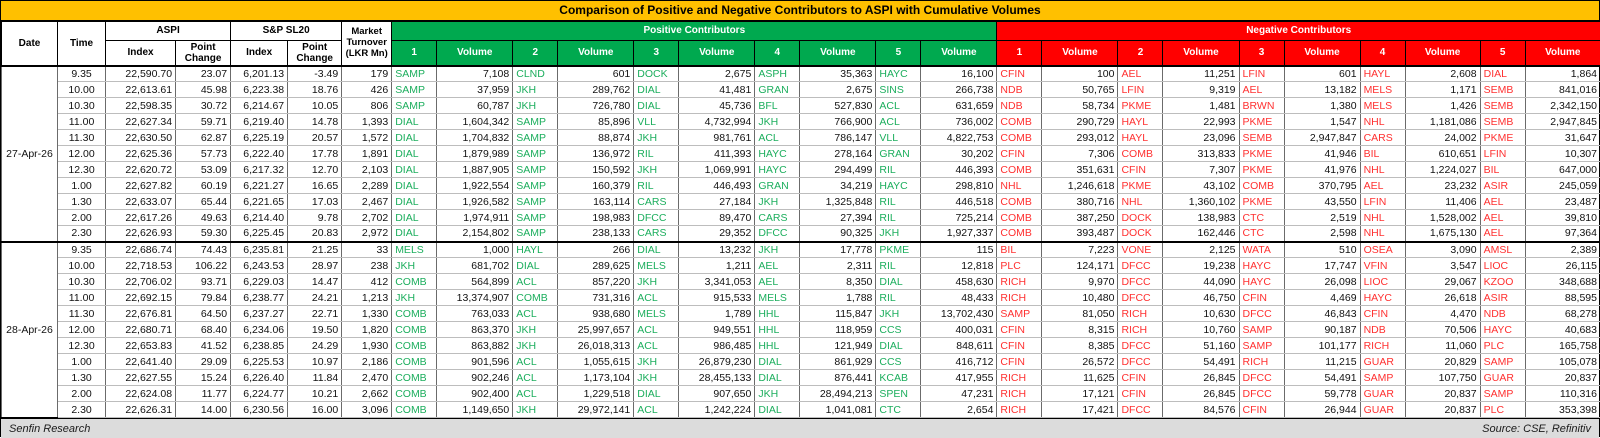 This screenshot has width=1600, height=438. Describe the element at coordinates (82, 282) in the screenshot. I see `time-value: 10.30` at that location.